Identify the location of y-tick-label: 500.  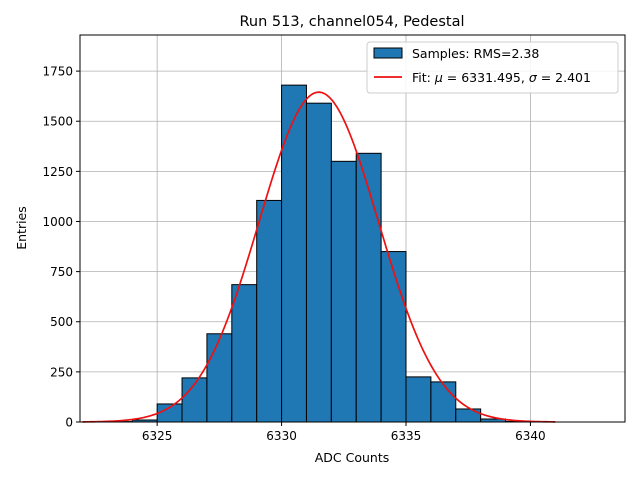
(61, 322).